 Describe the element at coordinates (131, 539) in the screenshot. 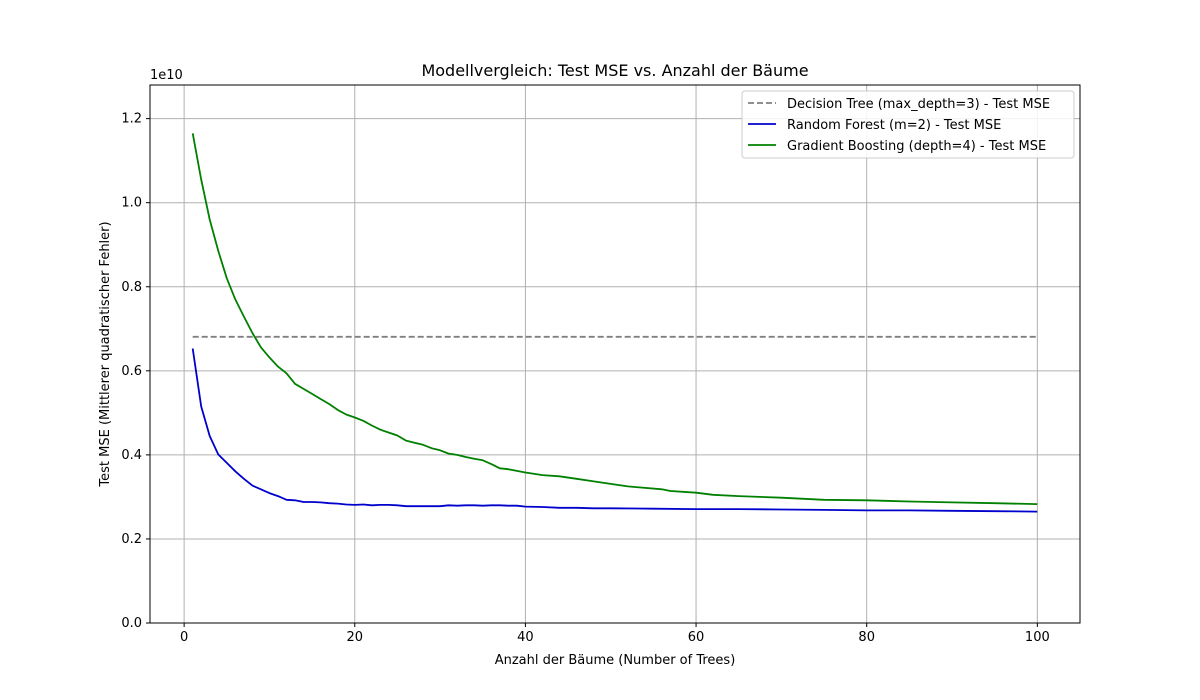

I see `y-tick-label: 0.2` at that location.